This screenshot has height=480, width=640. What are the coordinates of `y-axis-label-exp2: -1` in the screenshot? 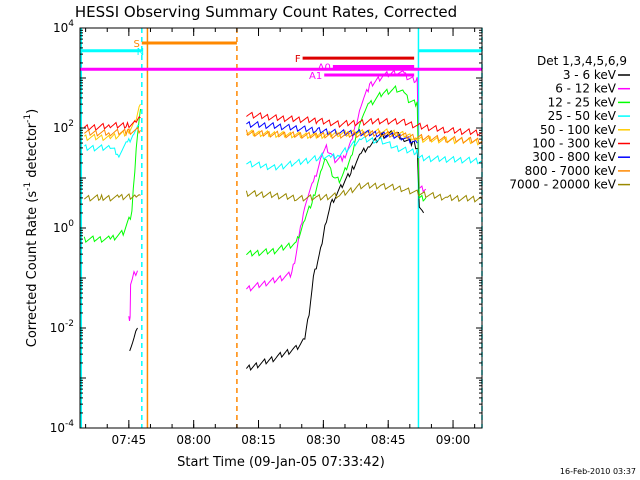 It's located at (28, 118).